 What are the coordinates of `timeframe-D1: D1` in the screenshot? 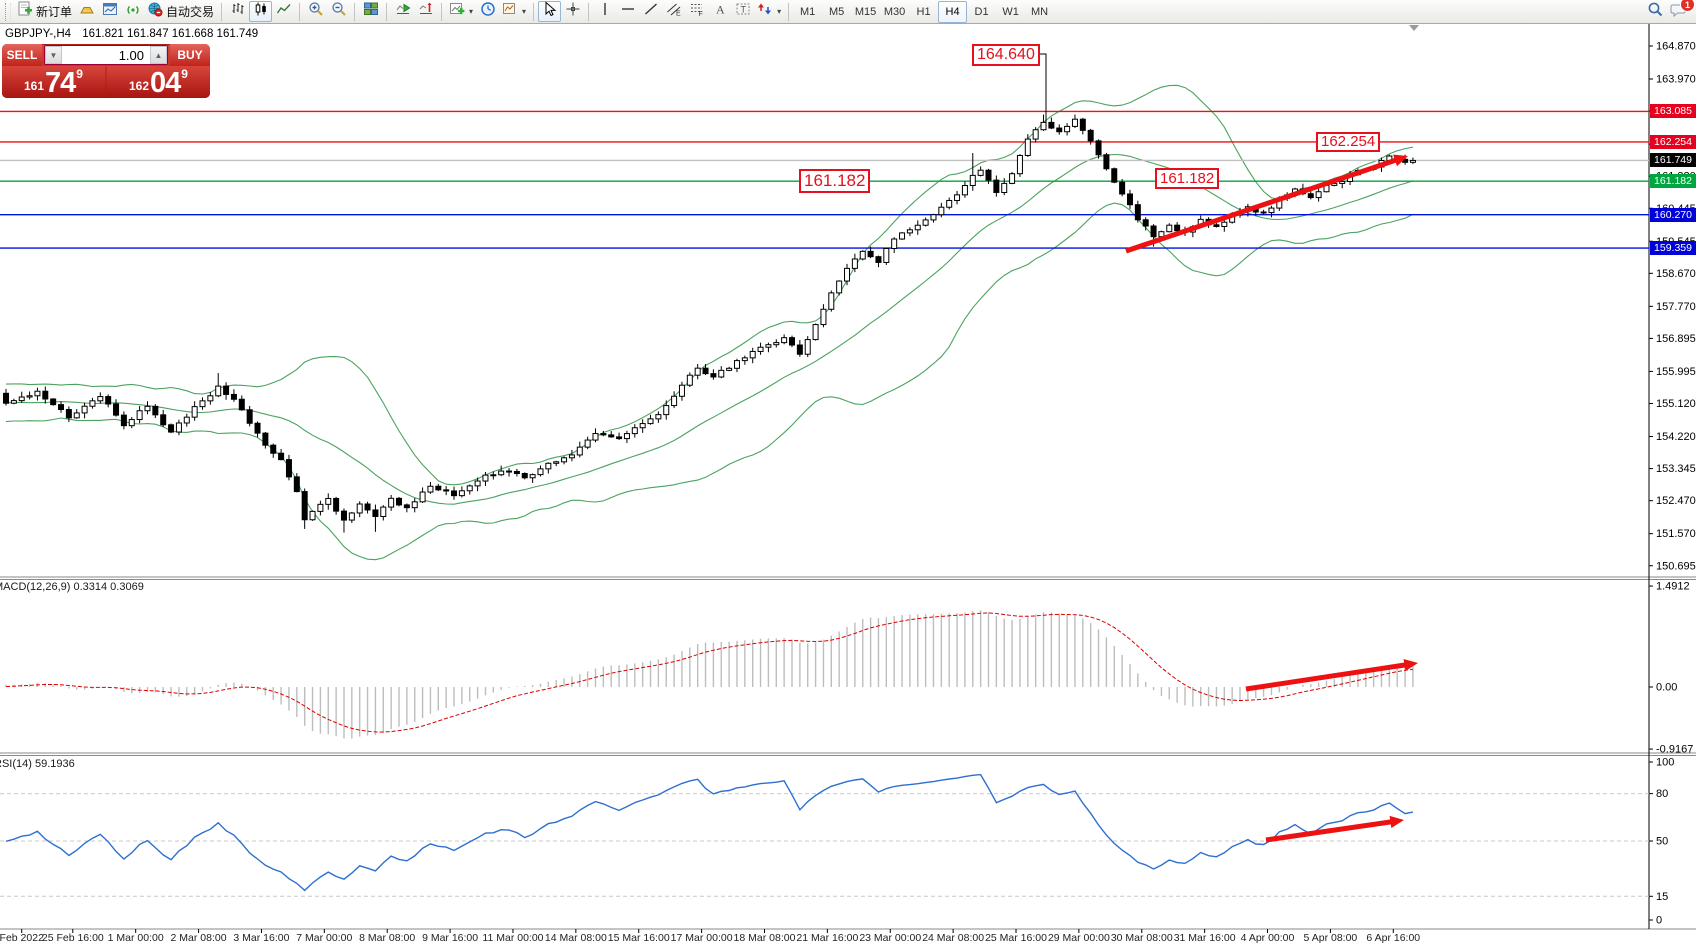 It's located at (981, 11).